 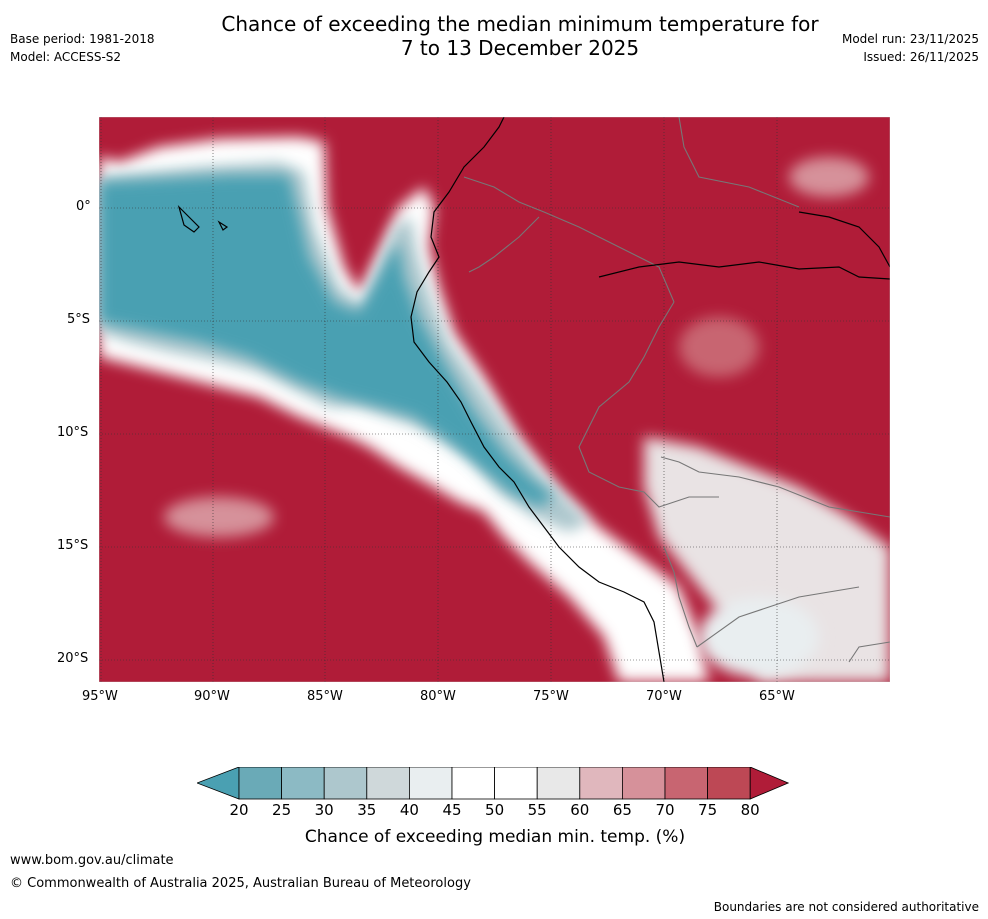 I want to click on issued-text: Issued: 26/11/2025, so click(x=921, y=57).